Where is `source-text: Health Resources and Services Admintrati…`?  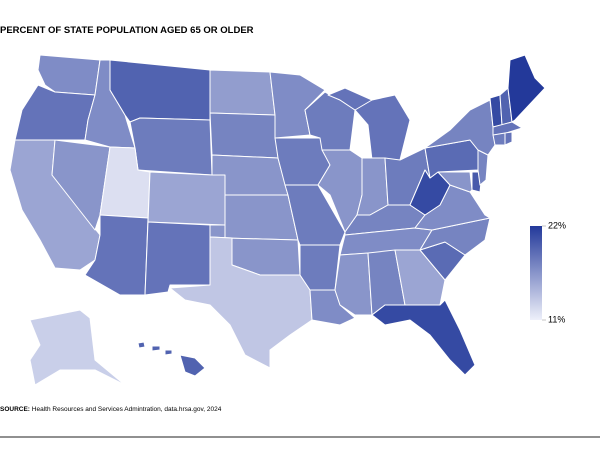 source-text: Health Resources and Services Admintrati… is located at coordinates (127, 409).